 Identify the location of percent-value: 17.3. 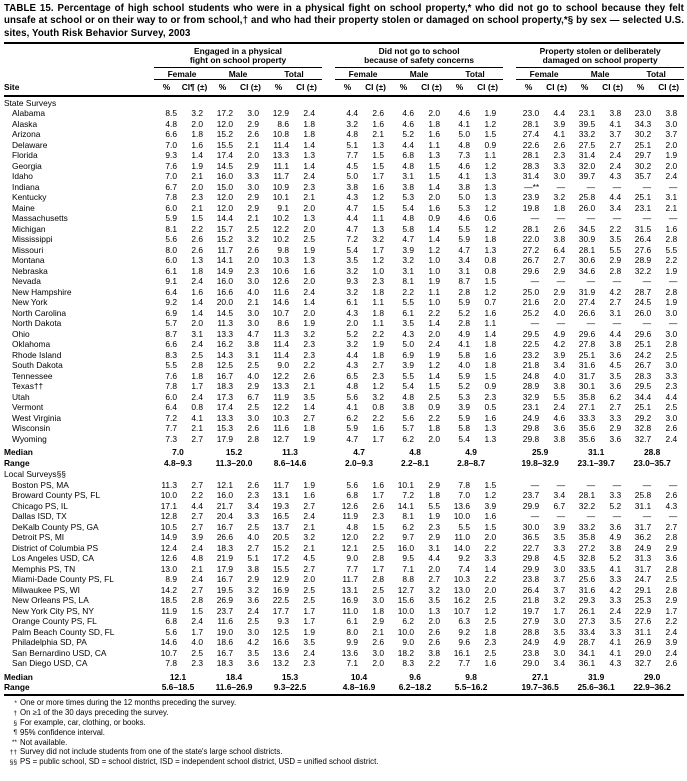
(224, 396).